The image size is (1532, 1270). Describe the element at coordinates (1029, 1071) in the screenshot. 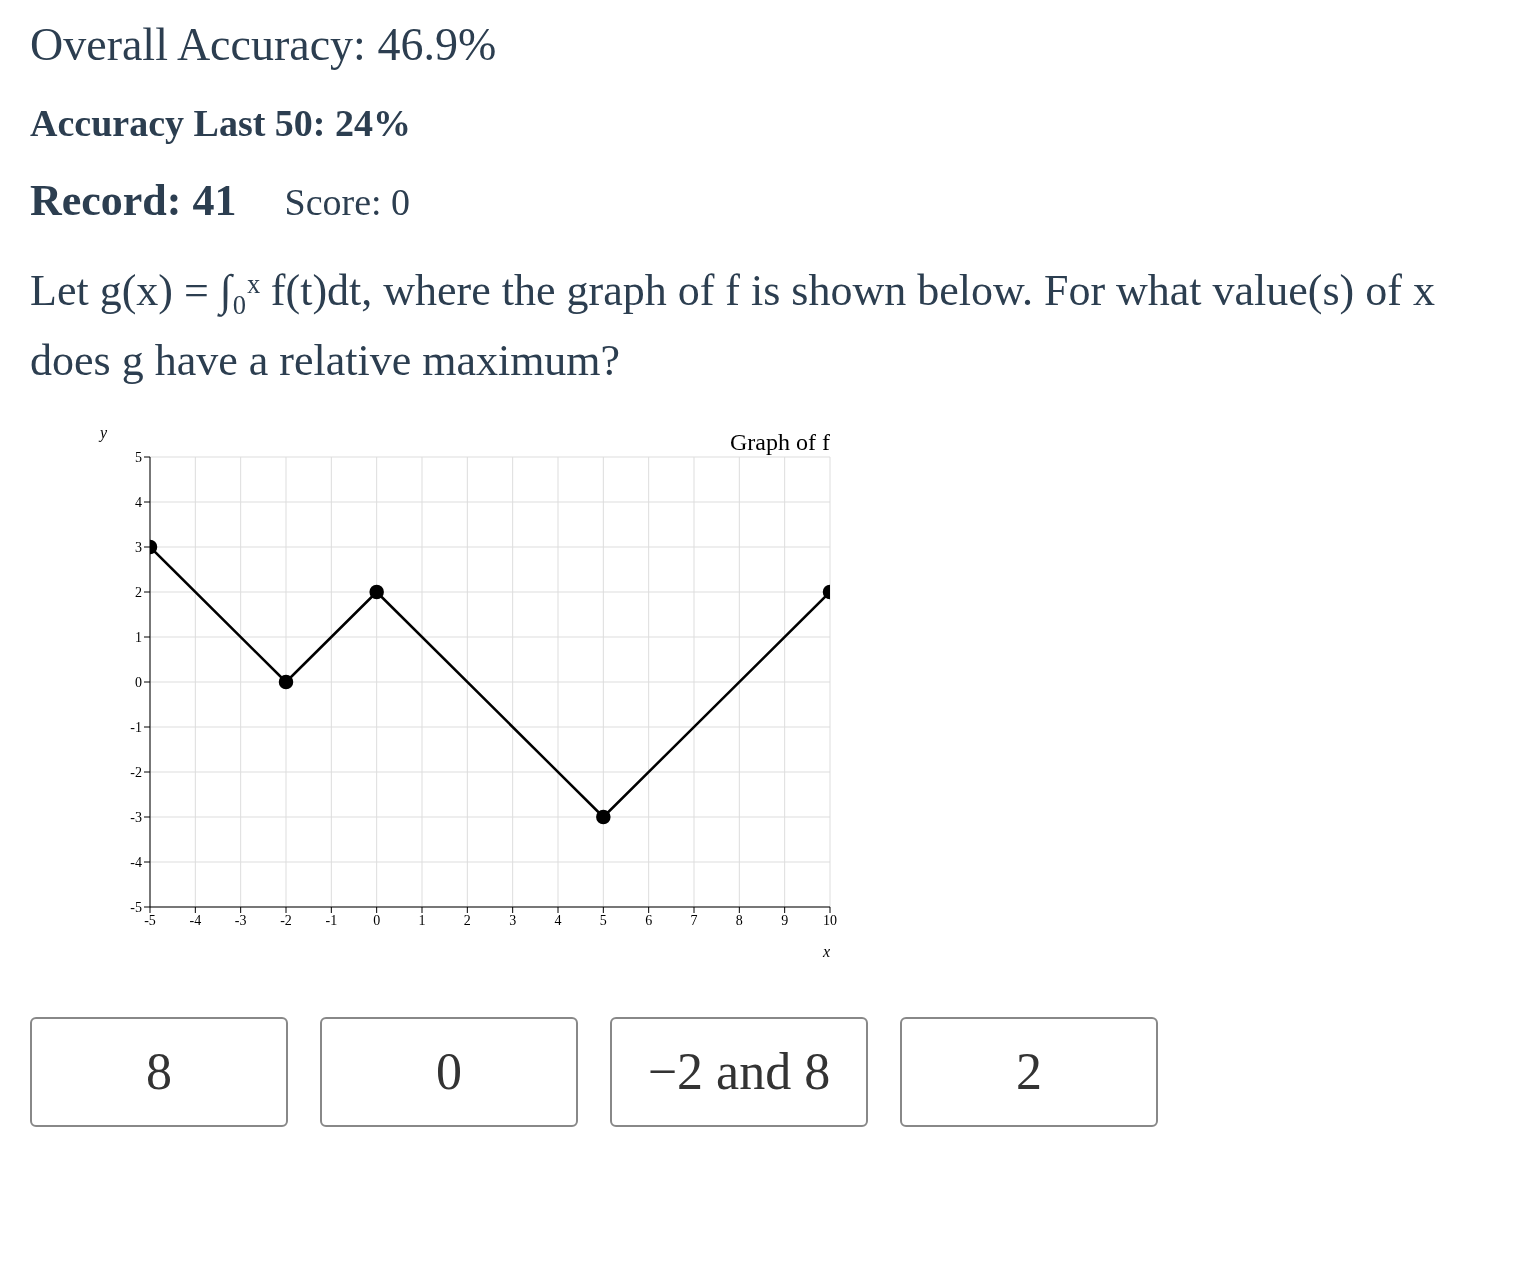

I see `text: 2` at that location.